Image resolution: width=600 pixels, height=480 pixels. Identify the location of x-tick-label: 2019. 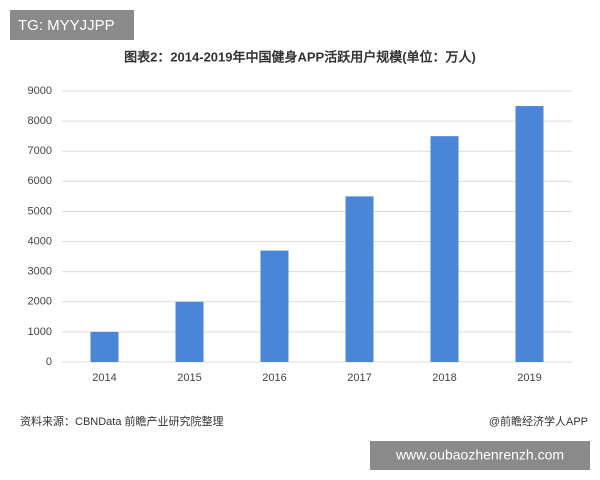
(529, 378).